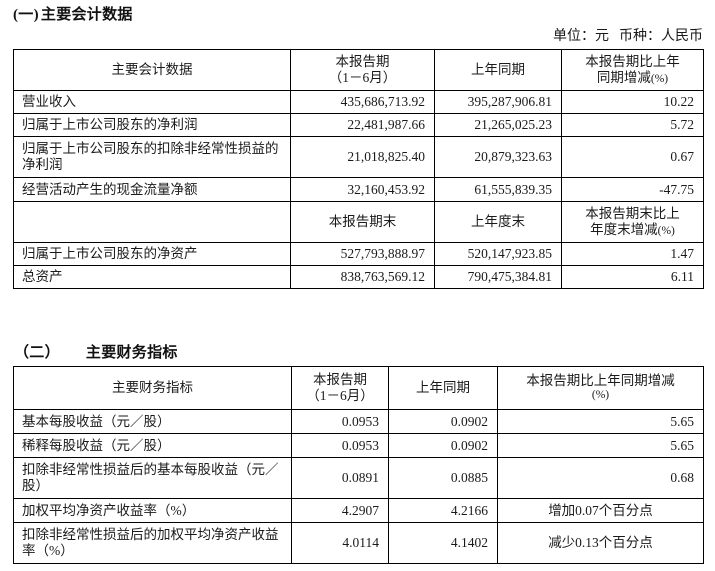  I want to click on table-row: 稀释每股收益（元／股） 0.0953 0.0902 5.65, so click(358, 445).